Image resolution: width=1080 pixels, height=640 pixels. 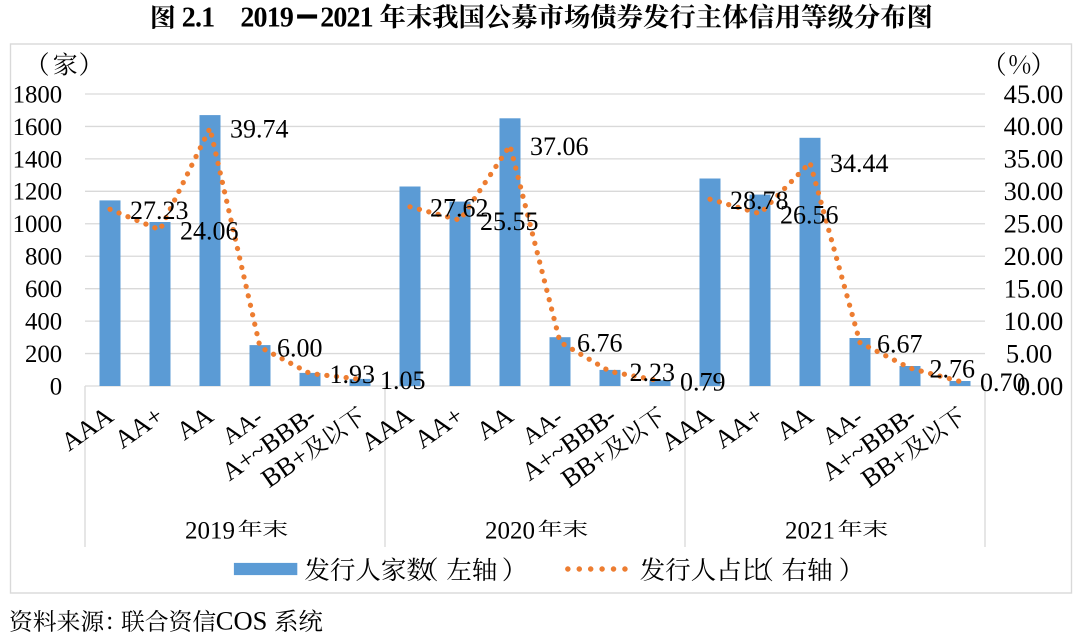 I want to click on svg-text: 1200, so click(x=38, y=192).